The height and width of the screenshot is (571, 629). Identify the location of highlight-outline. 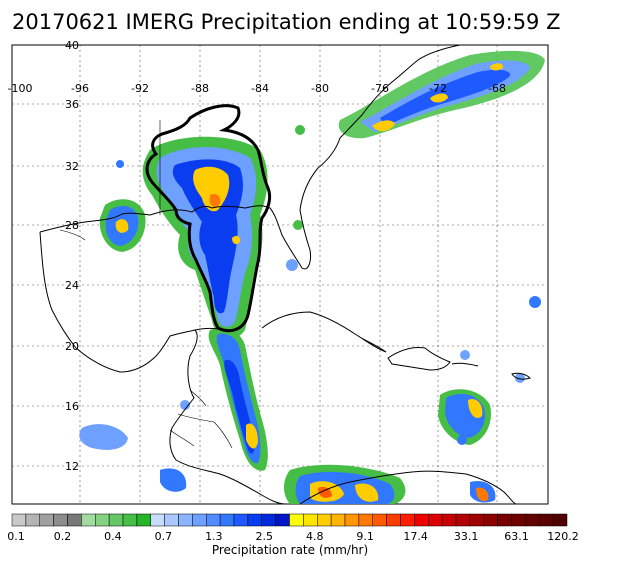
(208, 218).